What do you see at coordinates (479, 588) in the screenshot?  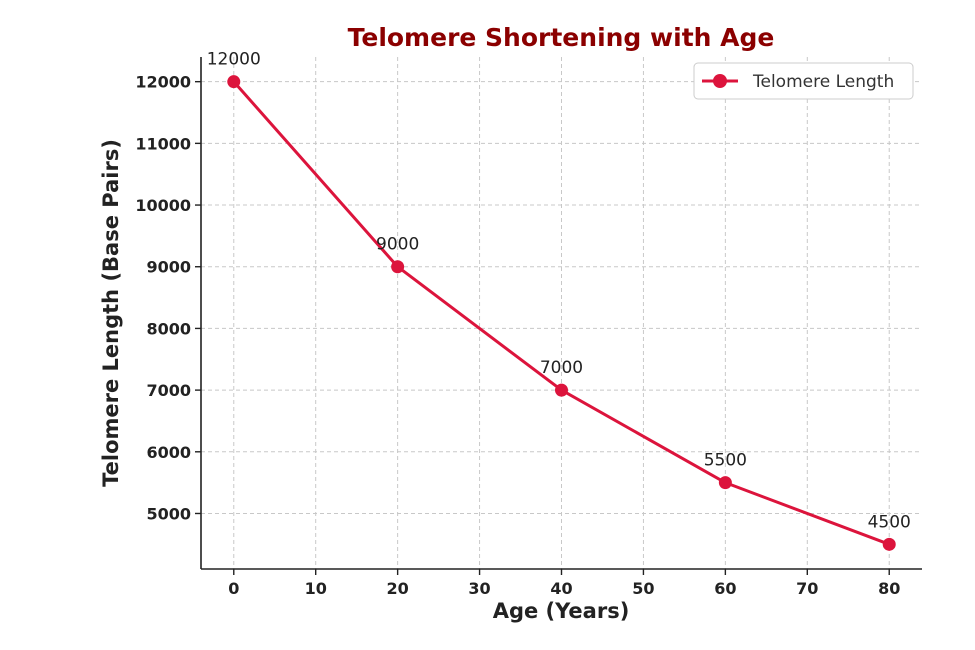 I see `x-tick-label: 30` at bounding box center [479, 588].